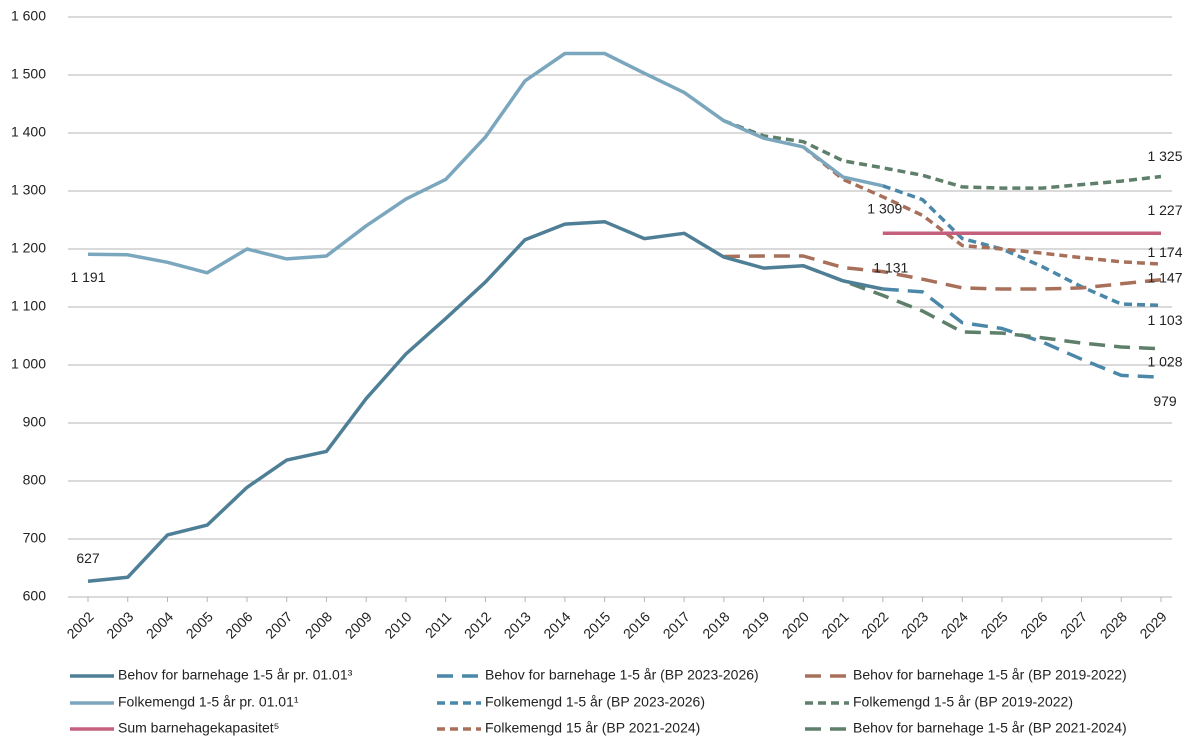 The width and height of the screenshot is (1189, 742). Describe the element at coordinates (238, 624) in the screenshot. I see `x-tick-label: 2006` at that location.